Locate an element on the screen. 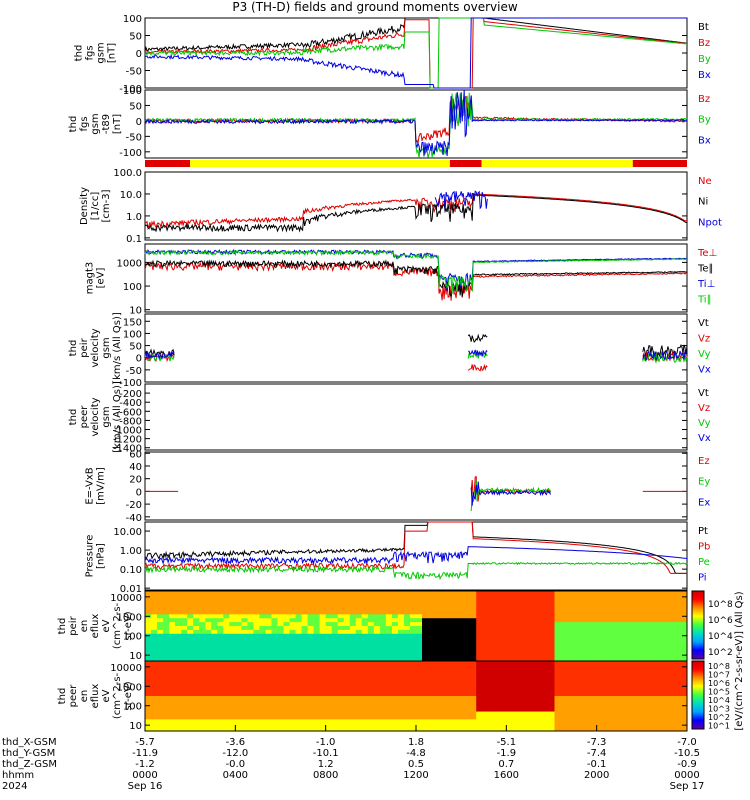 The image size is (750, 800). x-row-label: thd_Y-GSM is located at coordinates (28, 753).